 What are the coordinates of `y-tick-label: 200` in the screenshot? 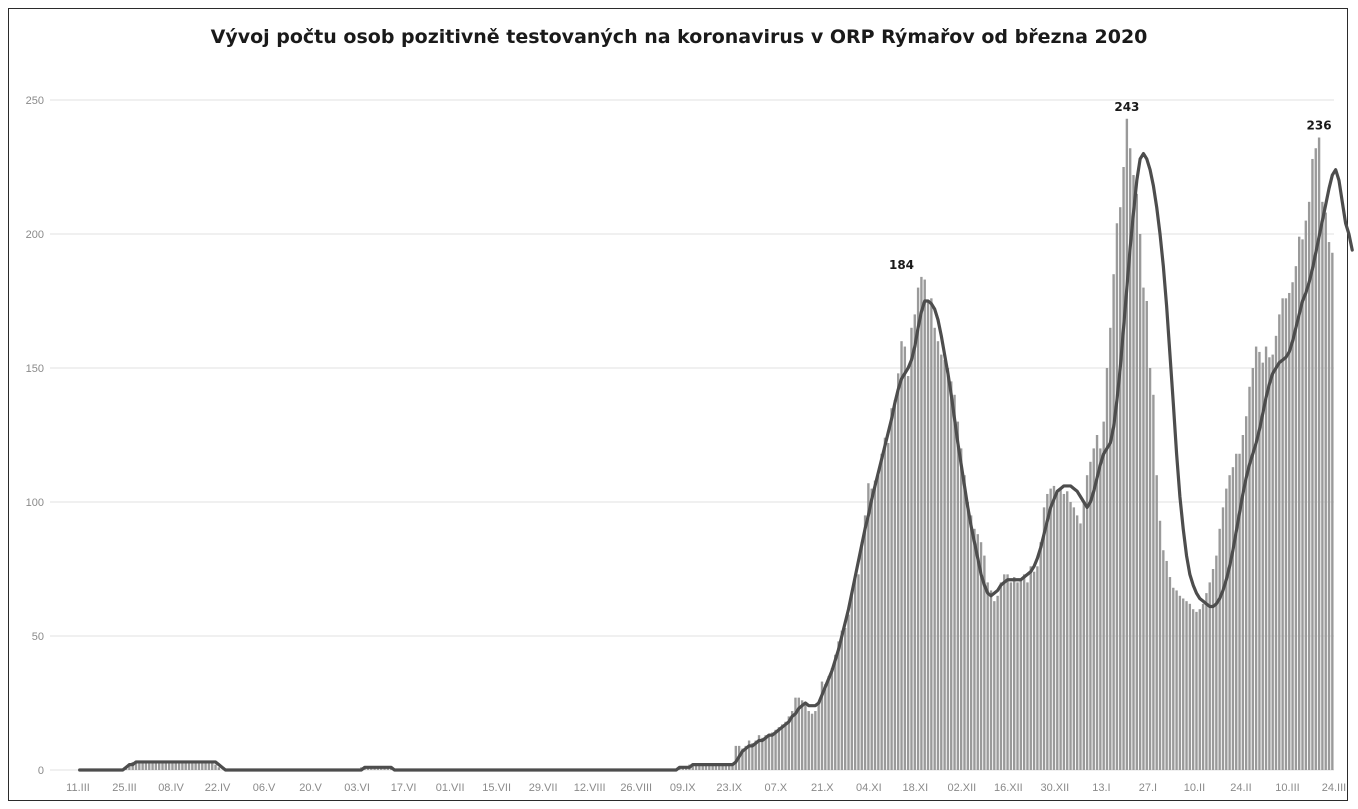 It's located at (35, 235).